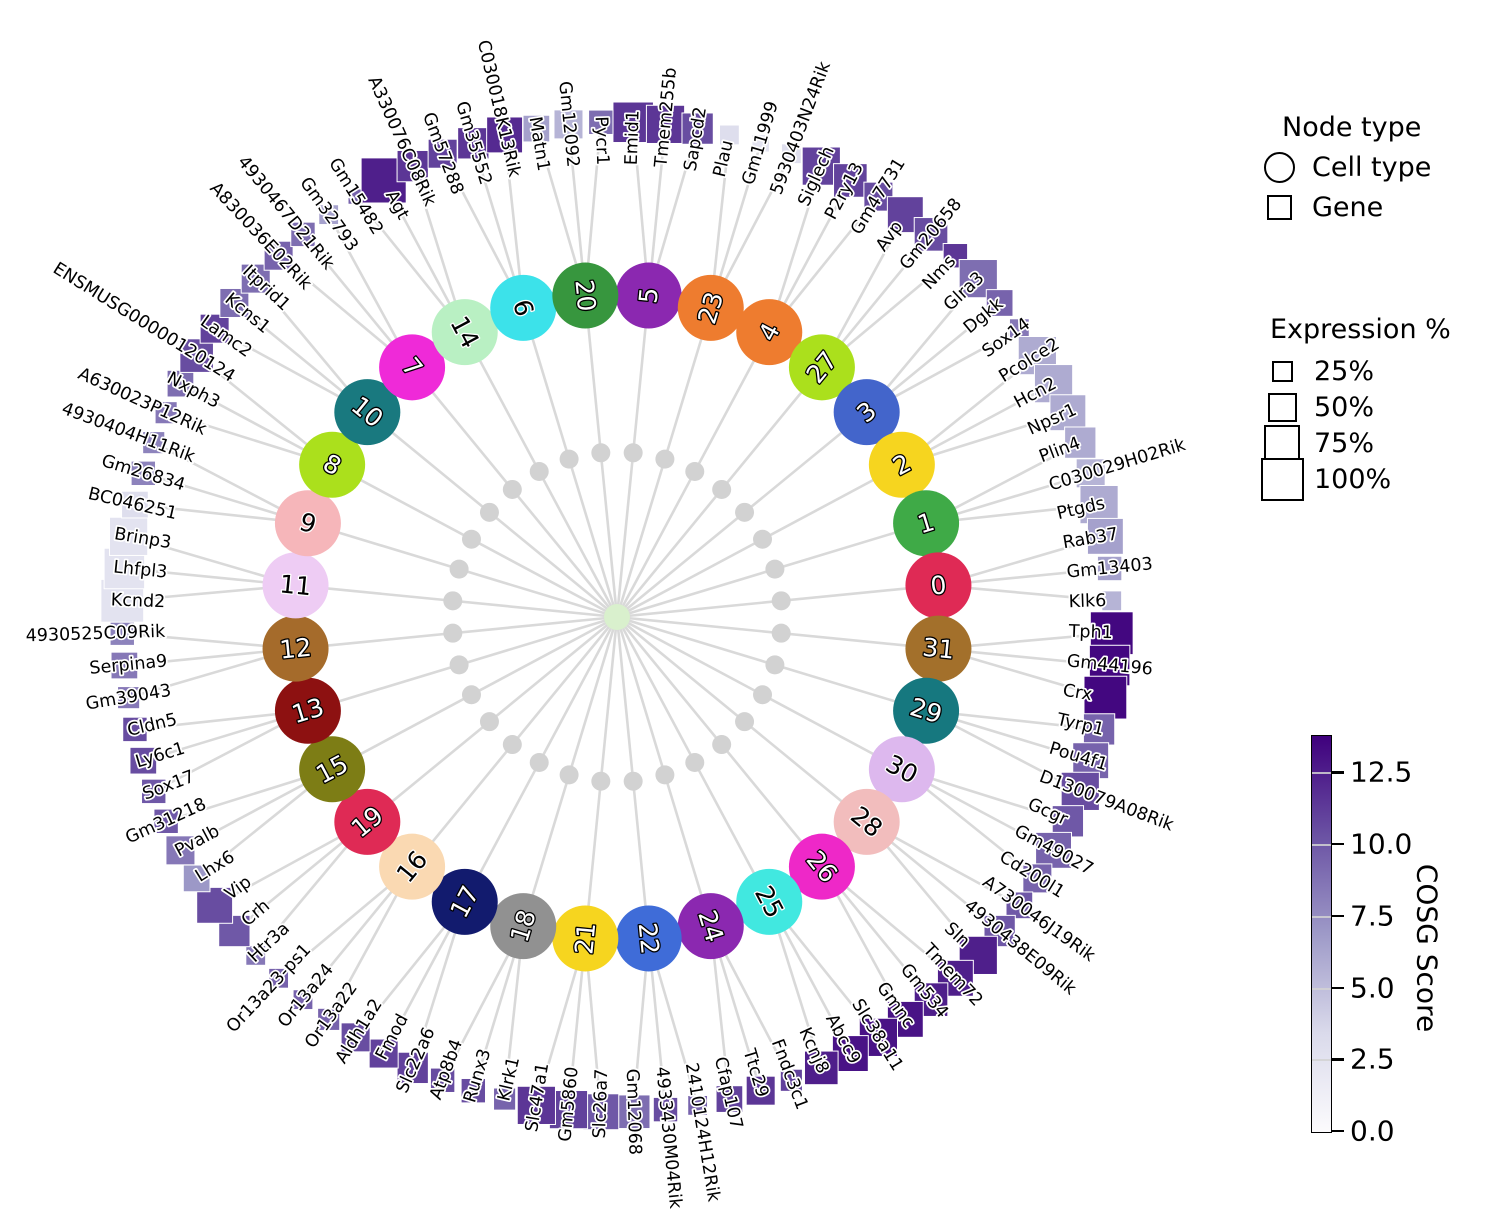  Describe the element at coordinates (938, 649) in the screenshot. I see `cluster-number-31: 31` at that location.